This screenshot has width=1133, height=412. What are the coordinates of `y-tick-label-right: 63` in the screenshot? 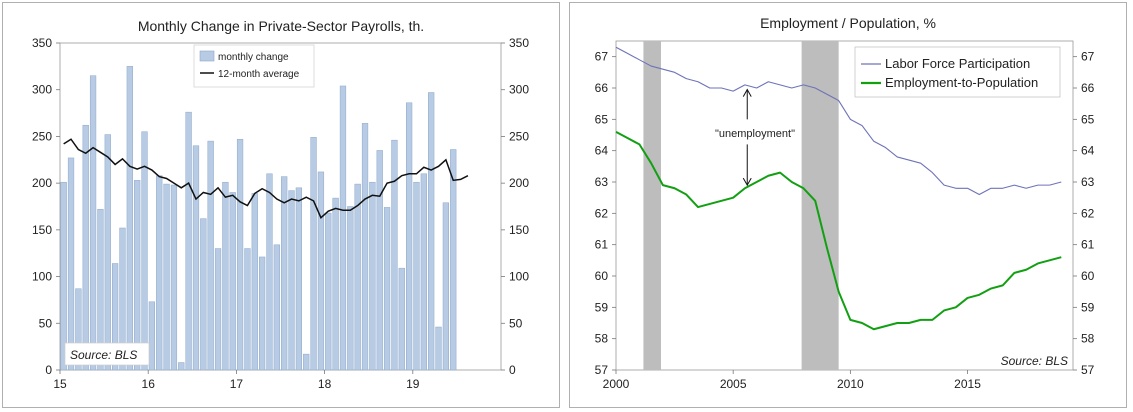 It's located at (1088, 182).